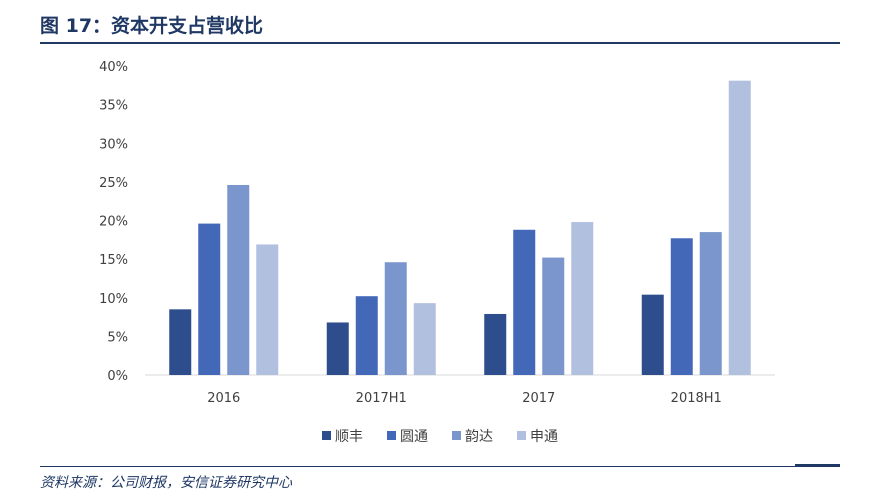 This screenshot has width=892, height=501. I want to click on y-tick-label: 40%, so click(113, 67).